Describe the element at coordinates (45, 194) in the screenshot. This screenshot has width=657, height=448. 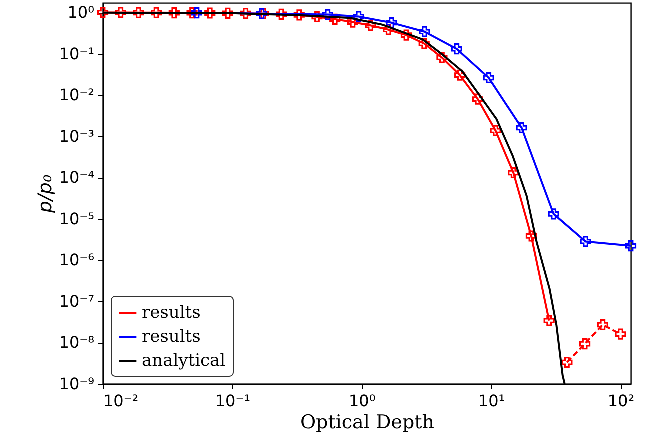
I see `y-axis-title: p/p₀` at that location.